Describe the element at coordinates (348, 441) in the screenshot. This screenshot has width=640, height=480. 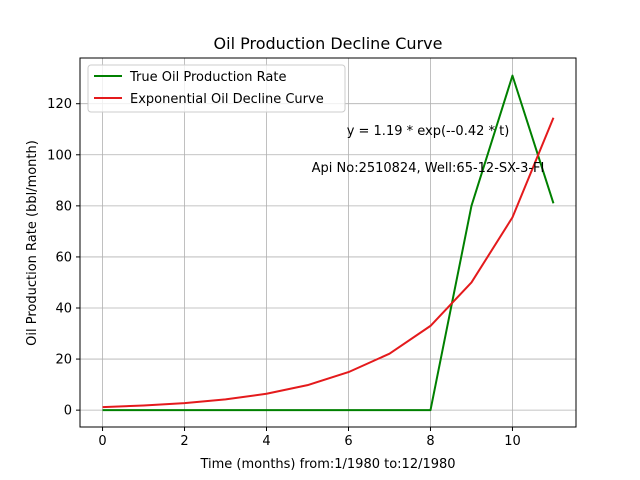
I see `x-tick-label: 6` at that location.